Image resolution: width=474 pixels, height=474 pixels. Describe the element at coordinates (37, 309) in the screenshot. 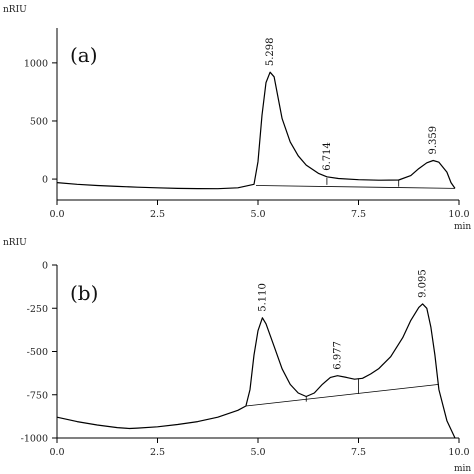

I see `y-tick-label: -250` at that location.